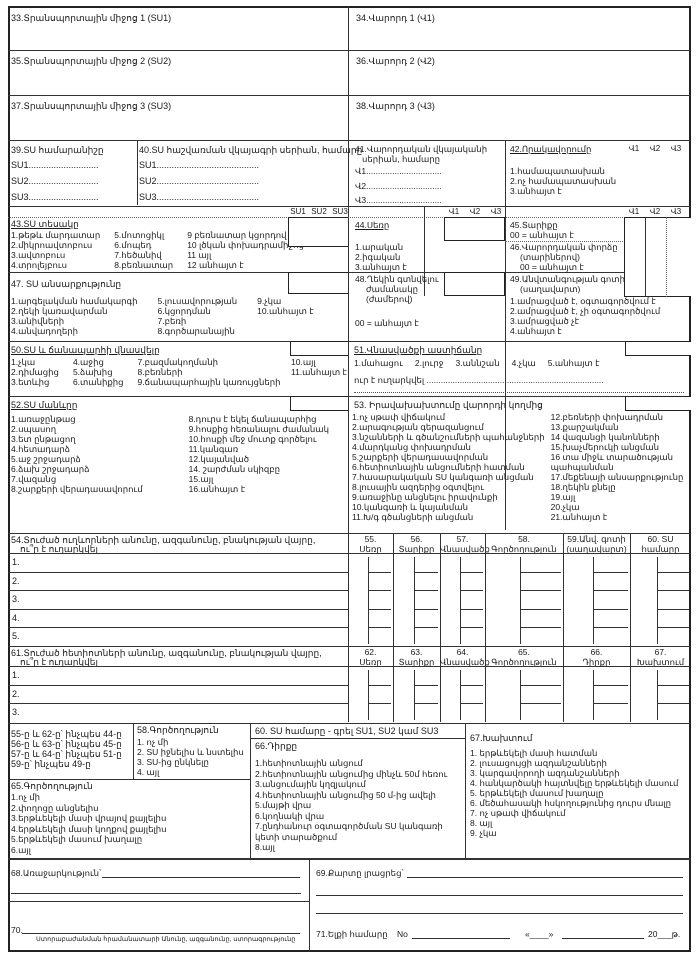 This screenshot has height=958, width=697. What do you see at coordinates (378, 257) in the screenshot?
I see `list-item: 2.իգական` at bounding box center [378, 257].